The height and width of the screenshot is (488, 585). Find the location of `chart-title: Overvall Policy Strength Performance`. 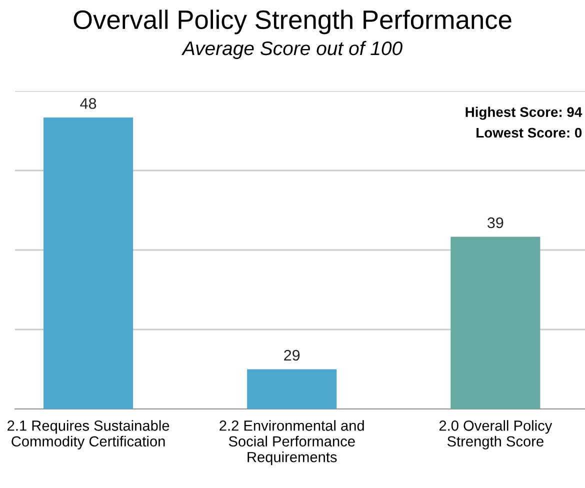

chart-title: Overvall Policy Strength Performance is located at coordinates (293, 22).